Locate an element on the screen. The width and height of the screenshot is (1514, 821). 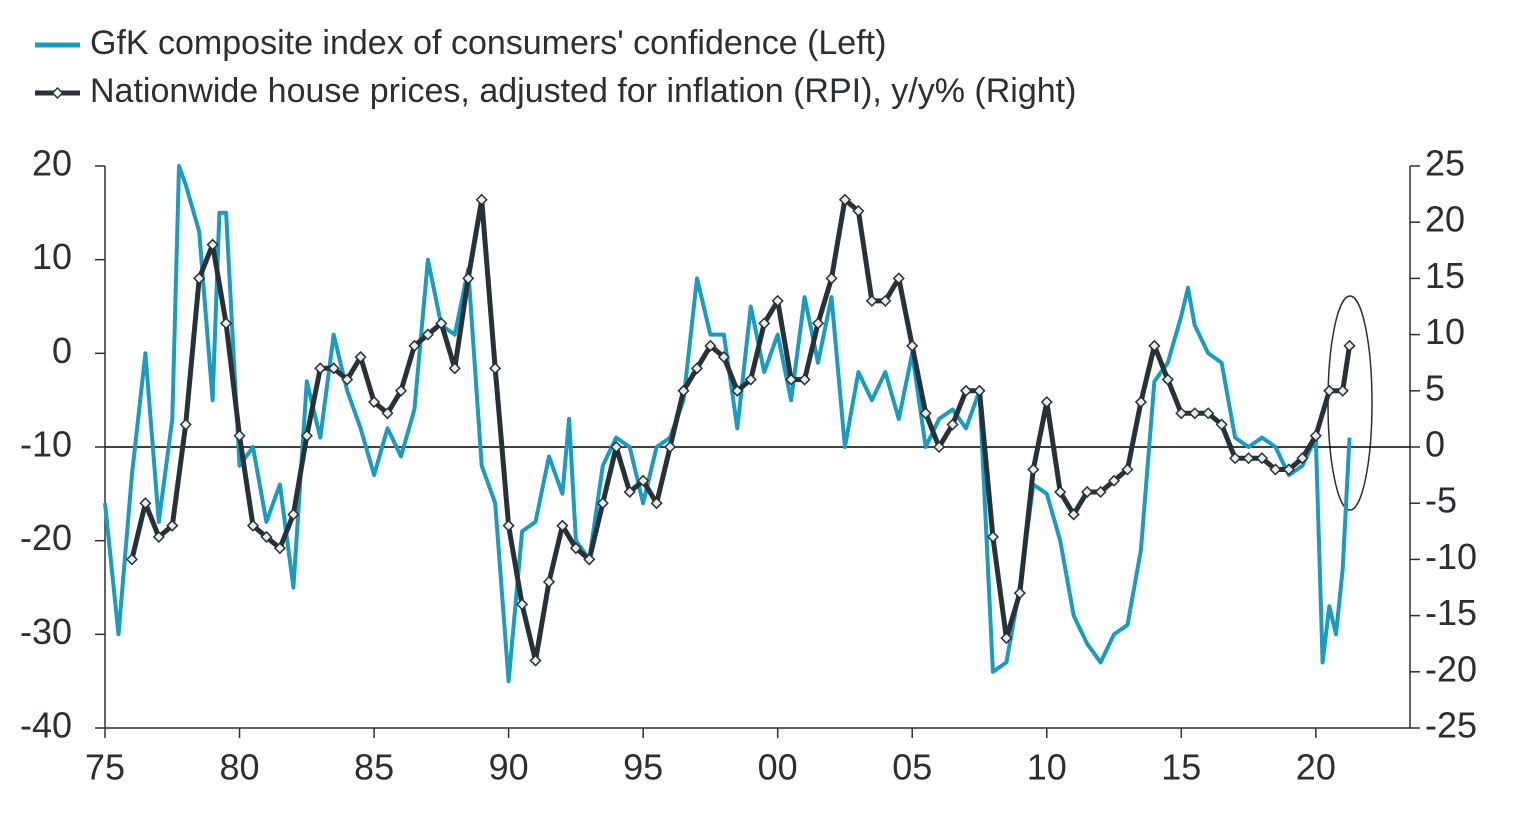
x-tick-label: 75 is located at coordinates (105, 767).